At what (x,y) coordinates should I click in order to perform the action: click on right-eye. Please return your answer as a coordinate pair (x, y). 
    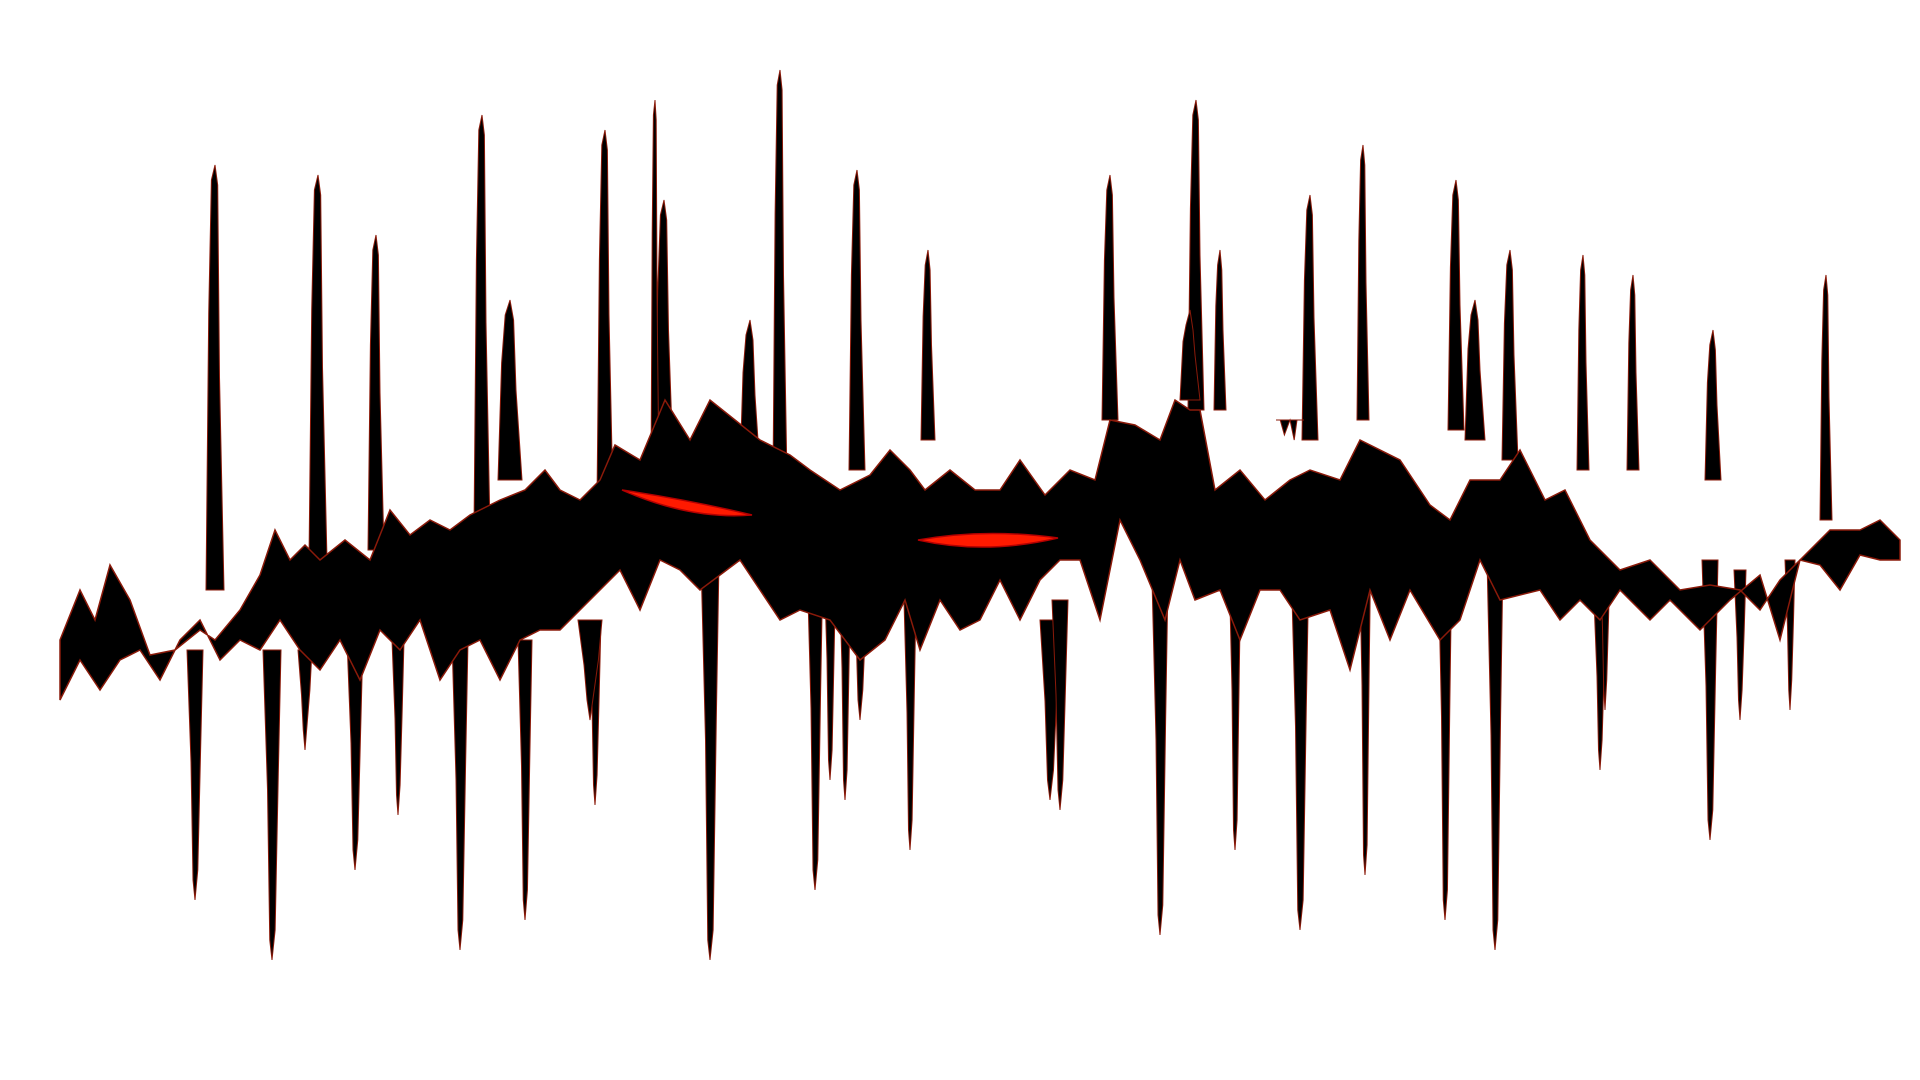
    Looking at the image, I should click on (988, 540).